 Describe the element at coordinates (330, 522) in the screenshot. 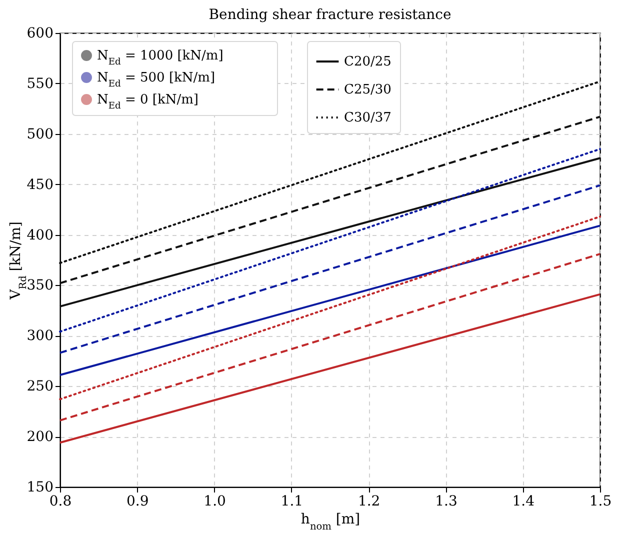

I see `x-axis-title: h$_{nom}$ [m]` at that location.